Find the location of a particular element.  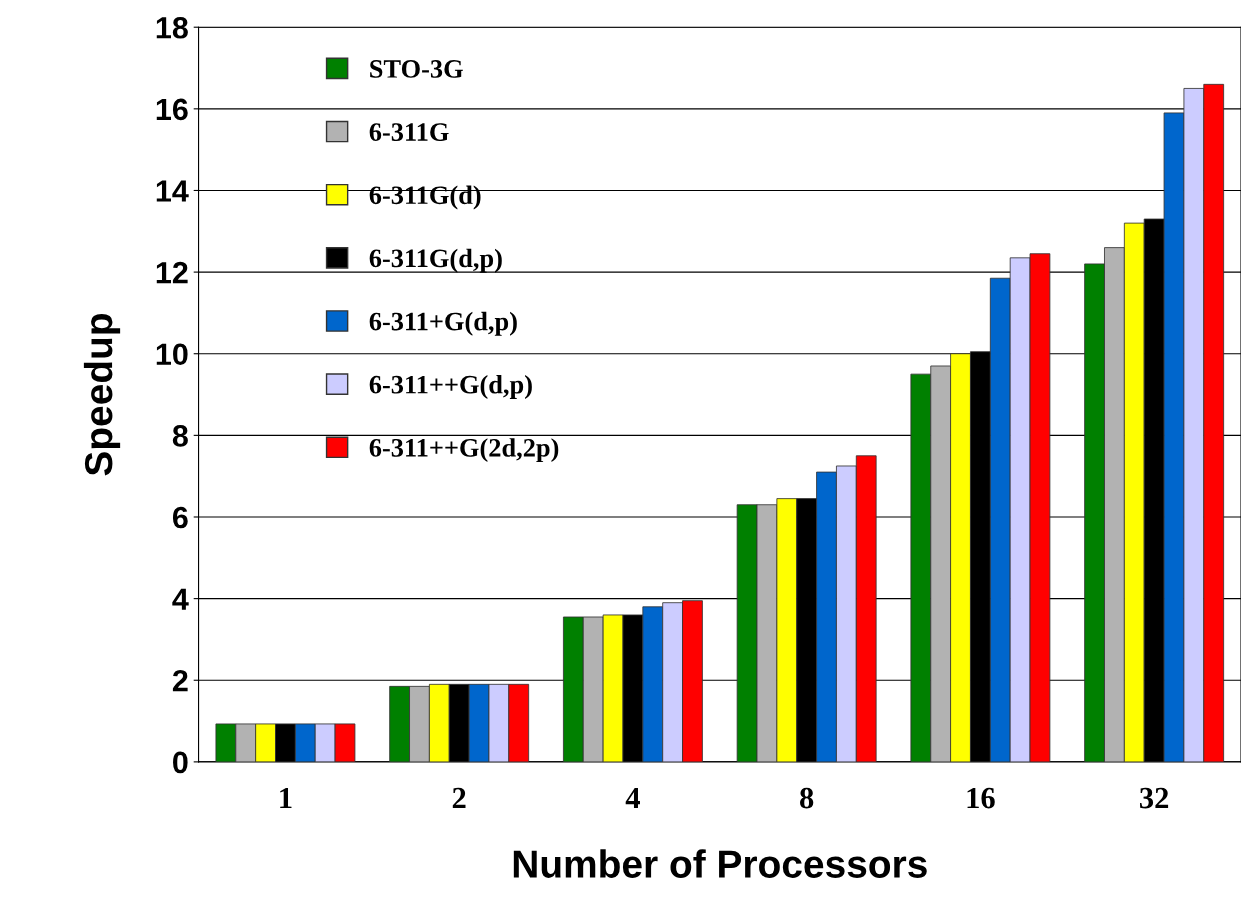

legend-label: 6-311+G(d,p) is located at coordinates (443, 323).